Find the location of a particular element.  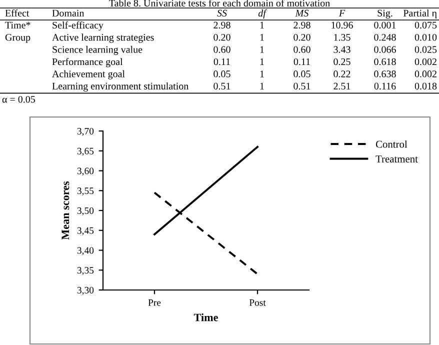

text: 0.248 is located at coordinates (385, 37).